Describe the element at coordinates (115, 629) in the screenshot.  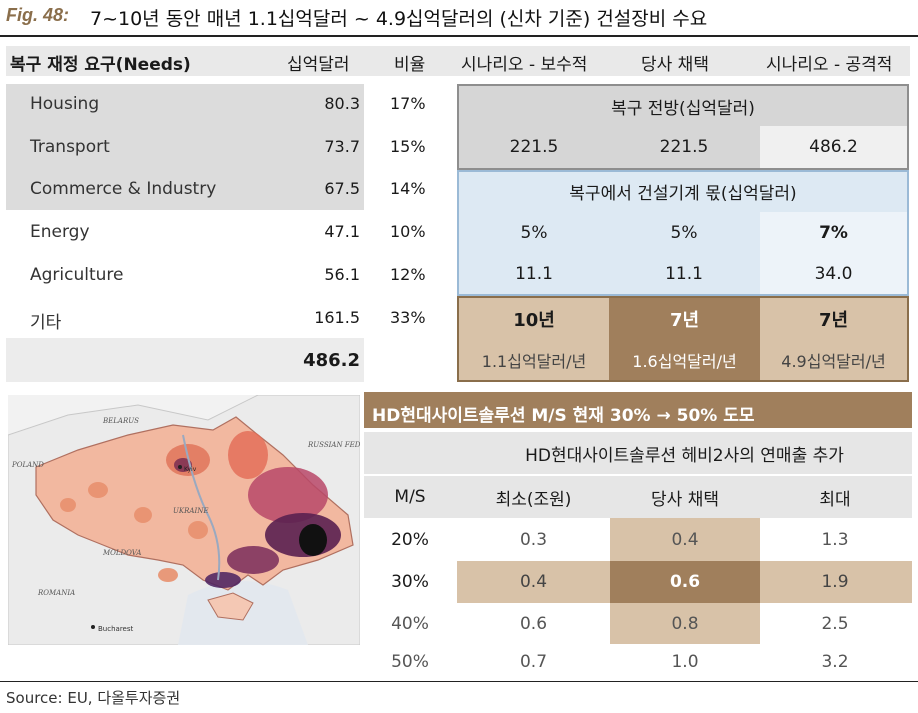
I see `map-label-bucharest: Bucharest` at that location.